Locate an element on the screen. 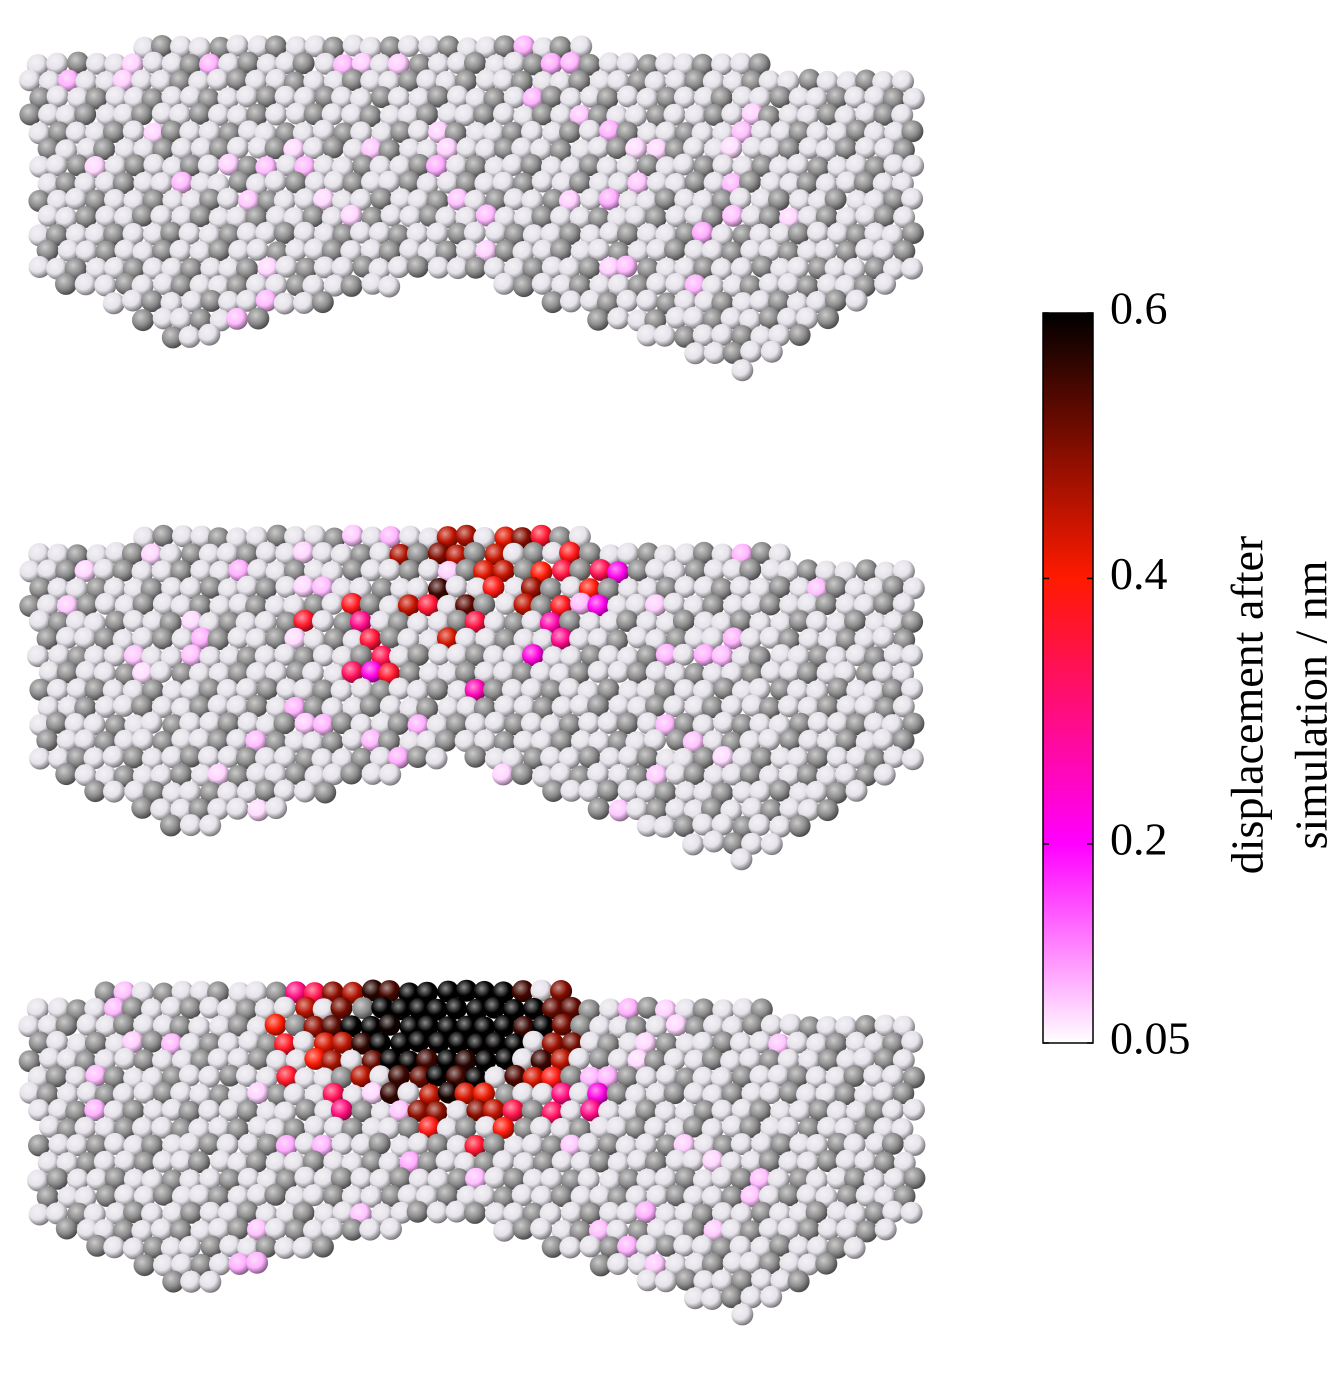 The image size is (1340, 1373). colorbar-body is located at coordinates (1068, 678).